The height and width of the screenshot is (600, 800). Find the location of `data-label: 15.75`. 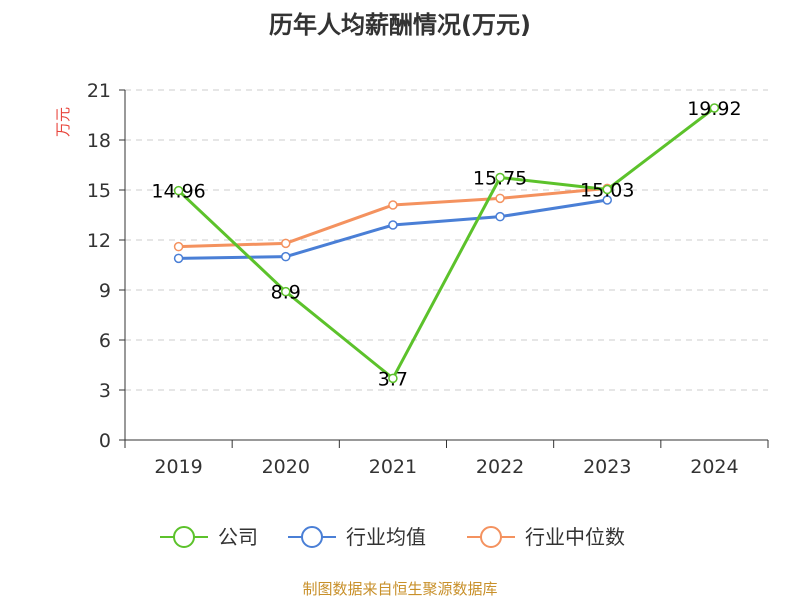

data-label: 15.75 is located at coordinates (500, 179).